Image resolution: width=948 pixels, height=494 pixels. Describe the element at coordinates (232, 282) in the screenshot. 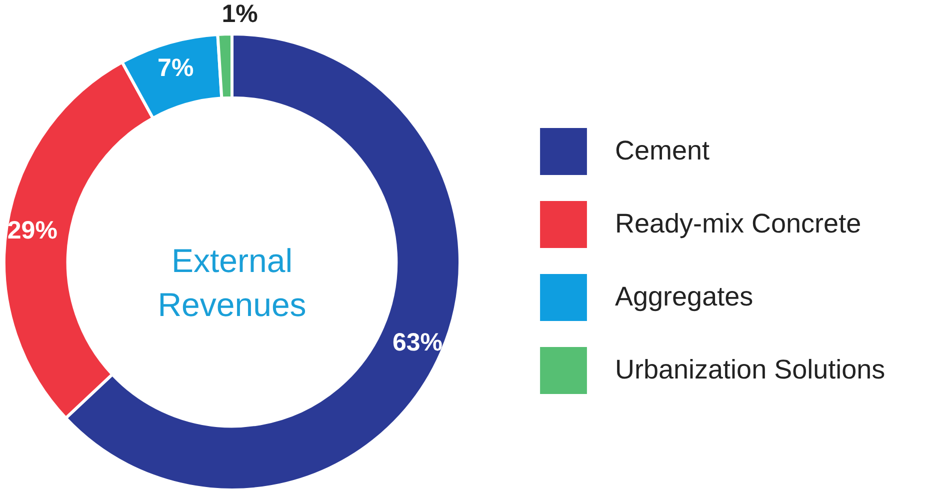

I see `text: External Revenues` at that location.